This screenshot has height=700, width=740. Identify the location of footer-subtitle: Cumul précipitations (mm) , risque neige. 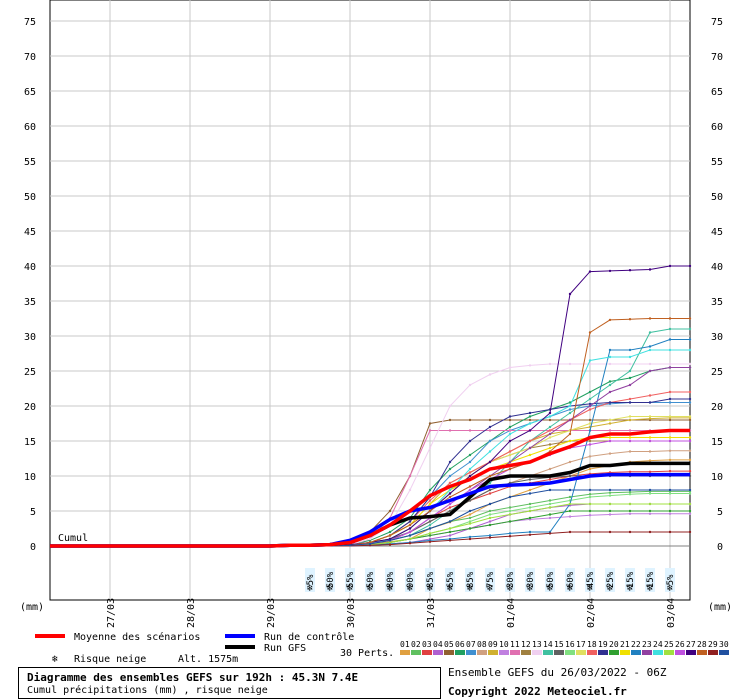
(147, 690).